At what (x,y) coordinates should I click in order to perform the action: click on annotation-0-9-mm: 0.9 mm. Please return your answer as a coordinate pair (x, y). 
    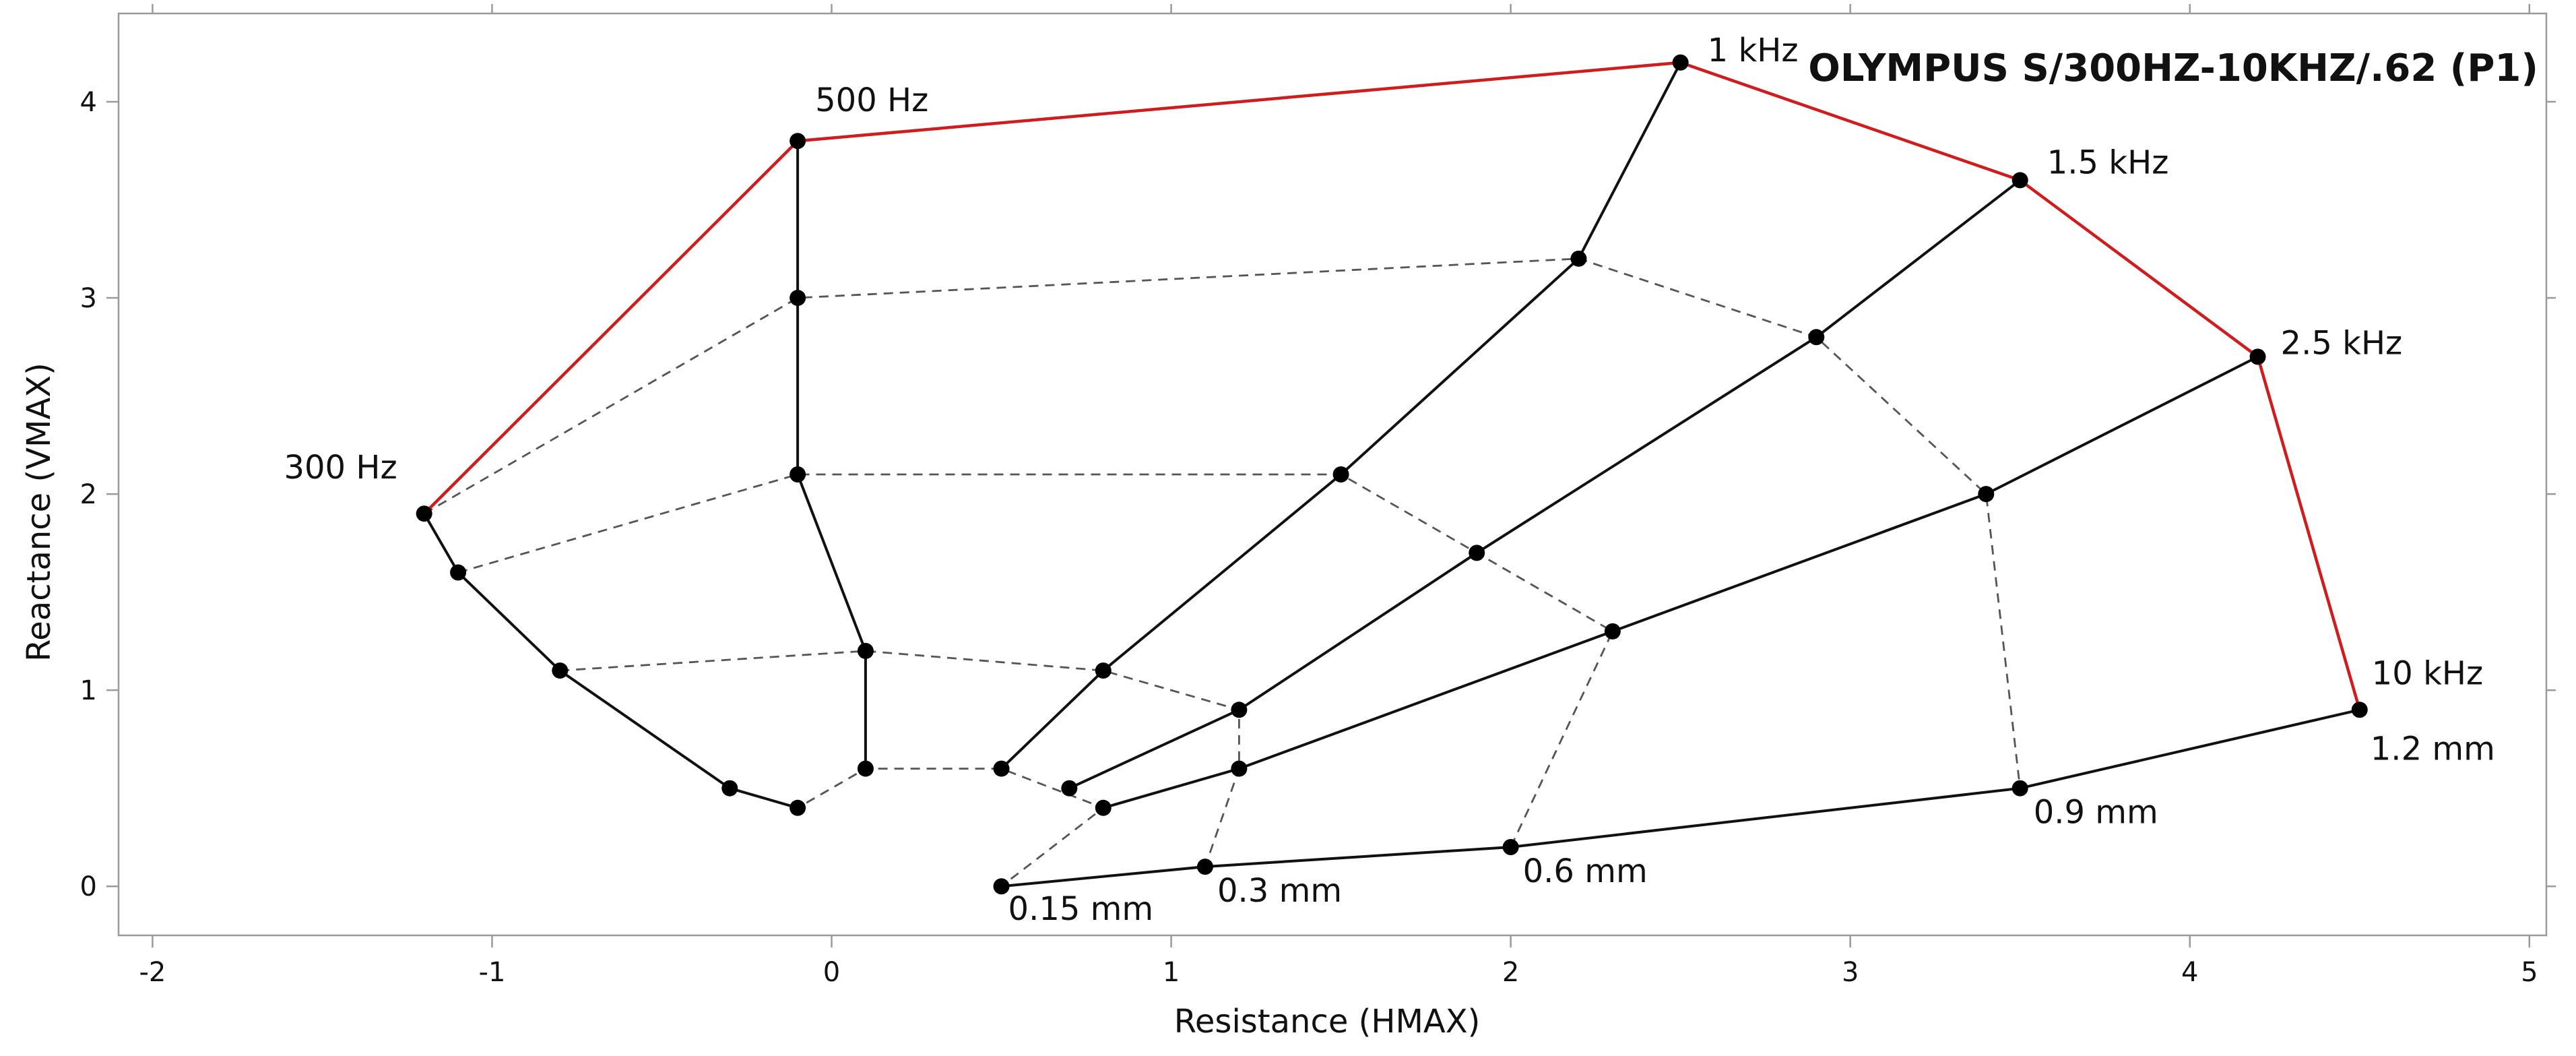
    Looking at the image, I should click on (2096, 813).